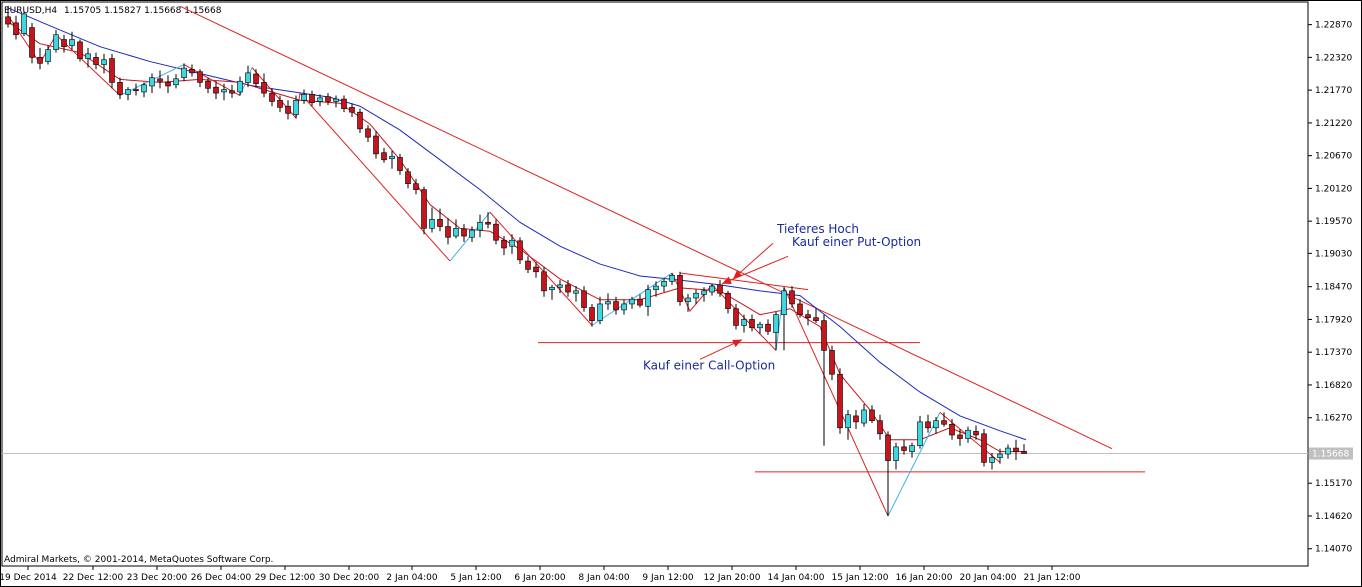 The height and width of the screenshot is (587, 1362). I want to click on annotation-arrowhead, so click(738, 274).